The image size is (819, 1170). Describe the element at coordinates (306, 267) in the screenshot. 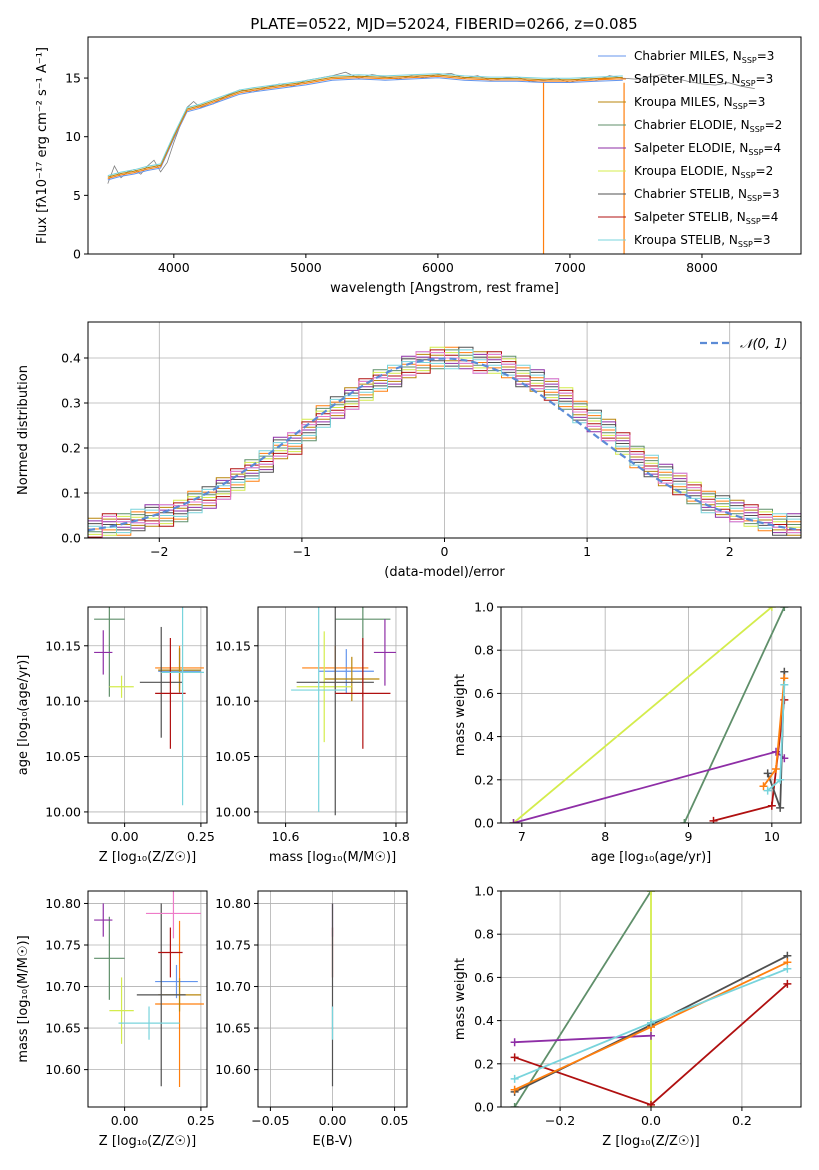

I see `x-tick-label: 5000` at that location.